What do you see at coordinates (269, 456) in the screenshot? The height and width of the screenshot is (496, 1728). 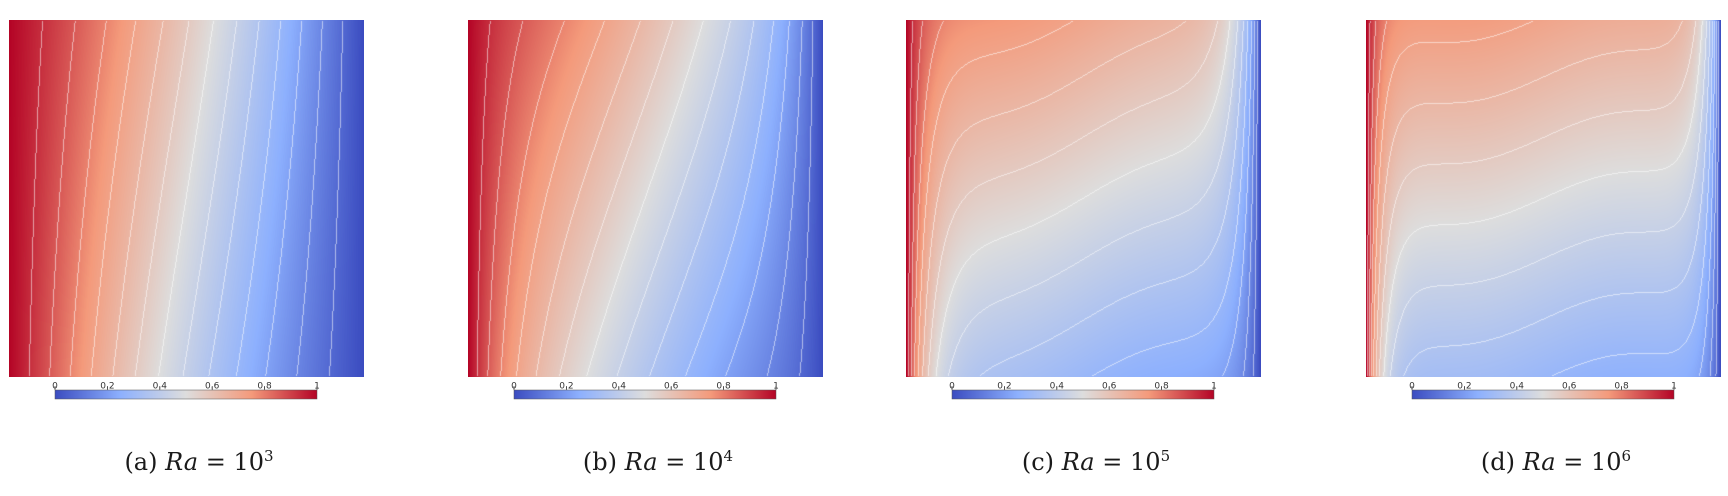 I see `rayleigh-exponent: 3` at bounding box center [269, 456].